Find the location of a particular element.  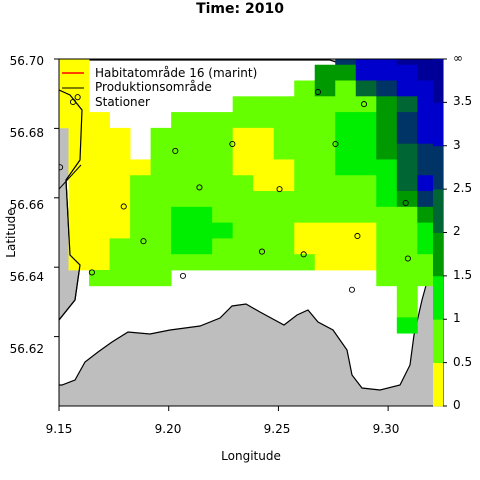

chart-title: Time: 2010 is located at coordinates (240, 9).